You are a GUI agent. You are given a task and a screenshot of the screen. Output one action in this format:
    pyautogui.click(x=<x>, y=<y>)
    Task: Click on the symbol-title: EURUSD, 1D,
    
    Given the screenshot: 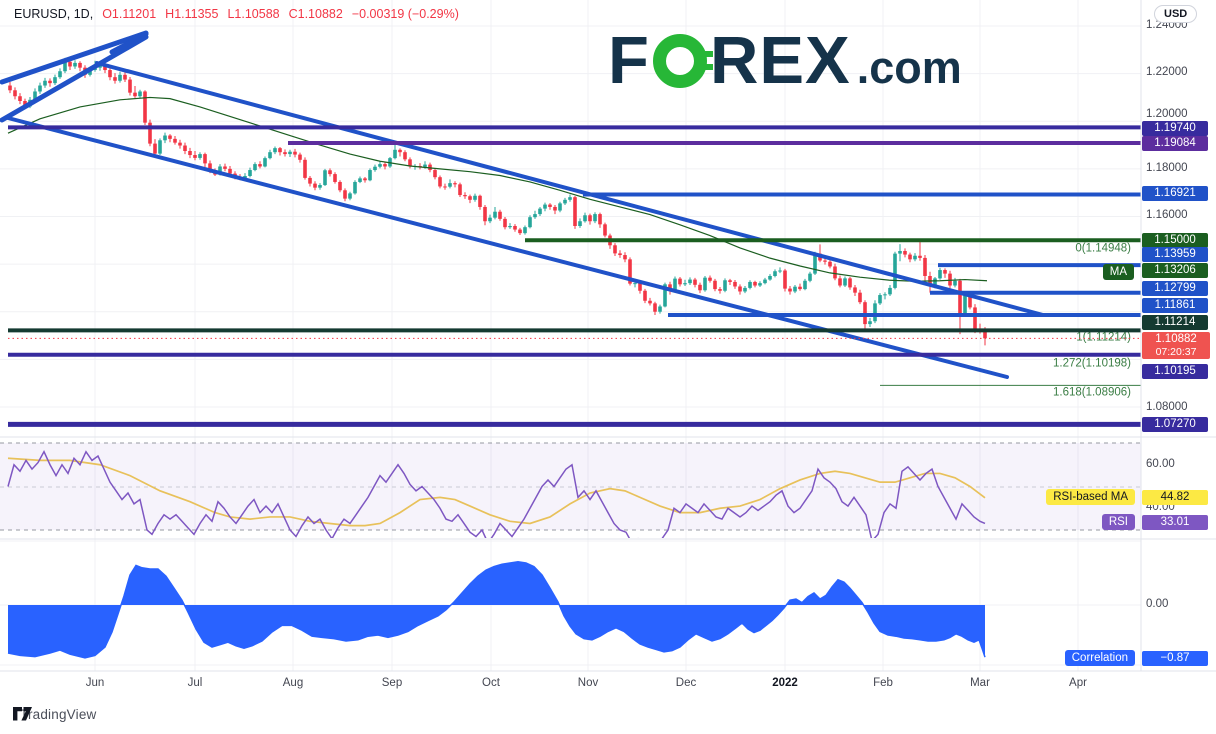 What is the action you would take?
    pyautogui.click(x=54, y=14)
    